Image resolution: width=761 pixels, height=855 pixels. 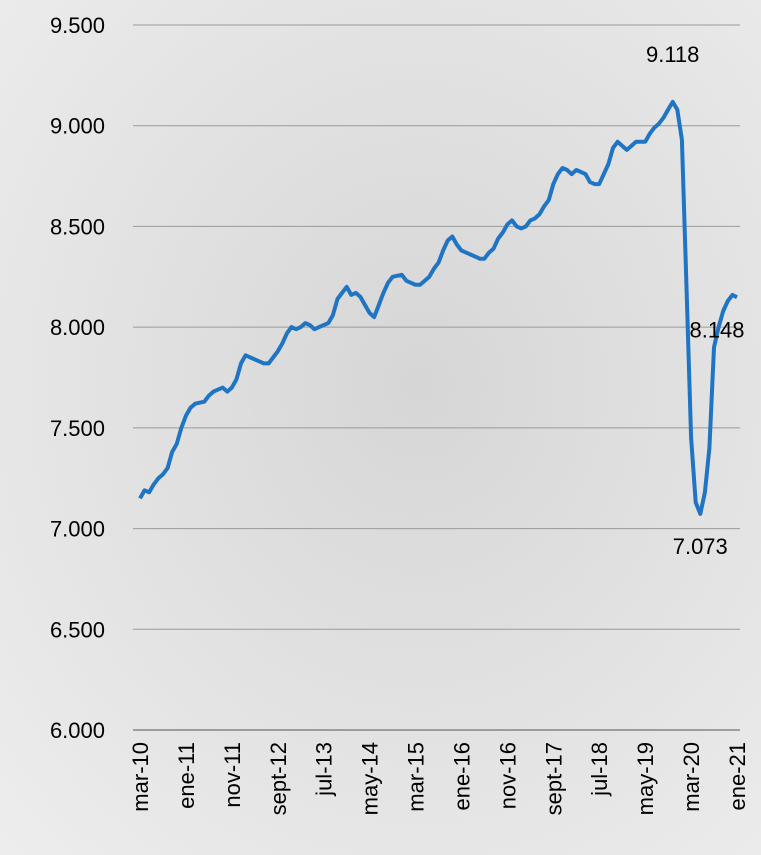 I want to click on y-tick-label: 9.000, so click(x=77, y=126).